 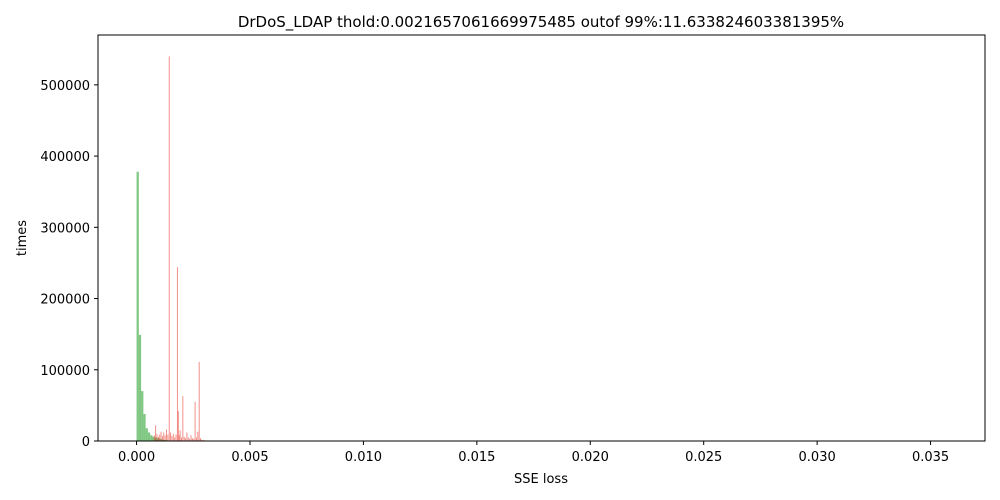 I want to click on x-tick-label: 0.000, so click(x=136, y=457).